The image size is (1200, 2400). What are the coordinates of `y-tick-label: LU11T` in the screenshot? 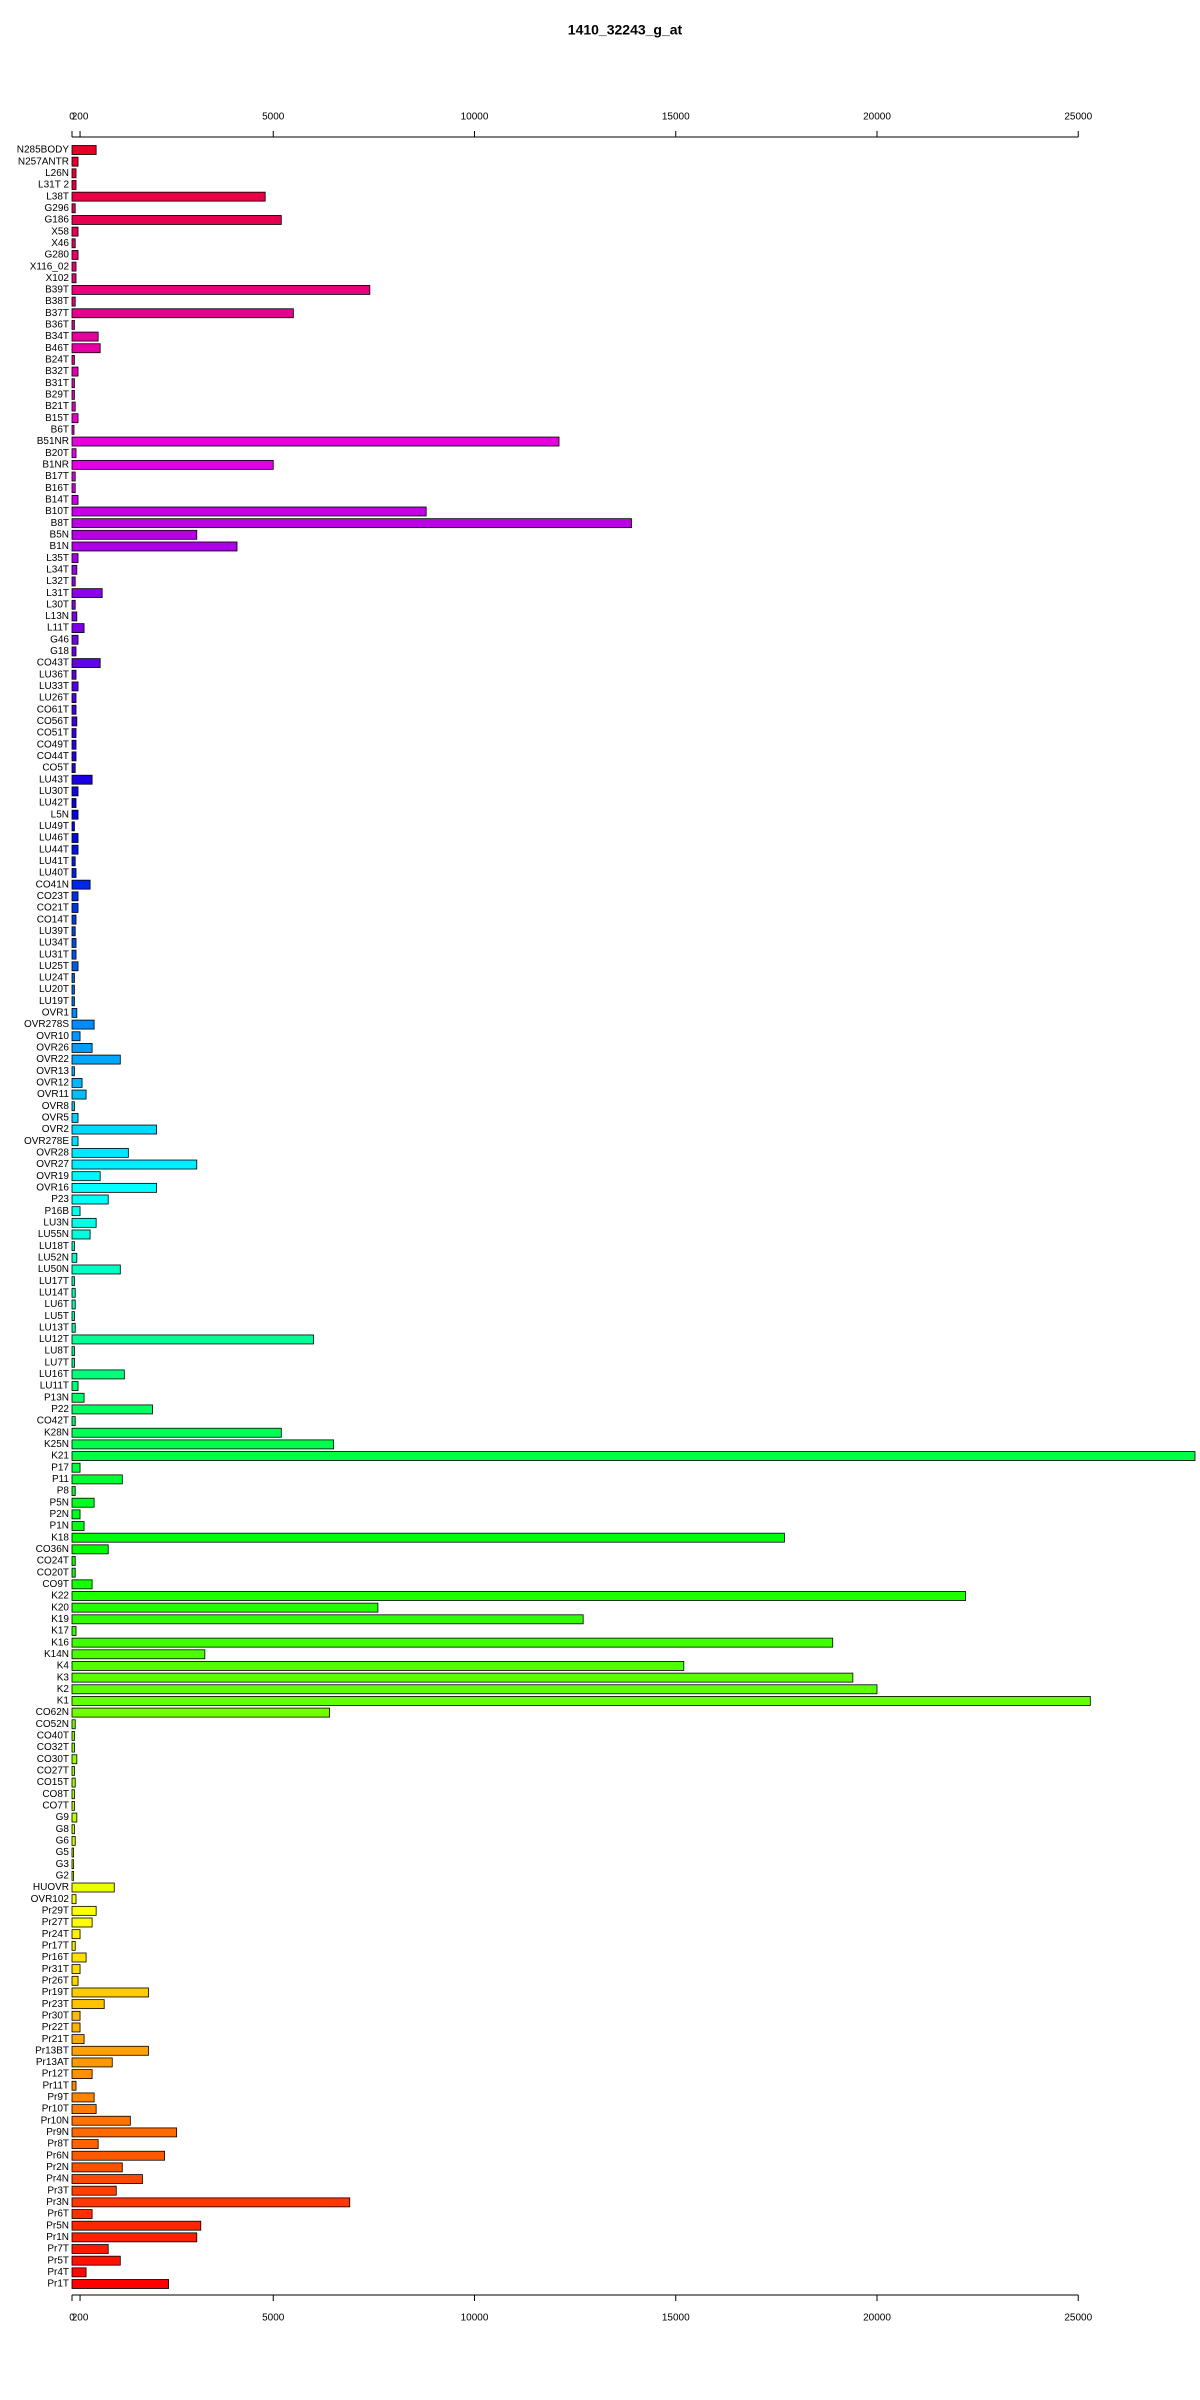 It's located at (54, 1386).